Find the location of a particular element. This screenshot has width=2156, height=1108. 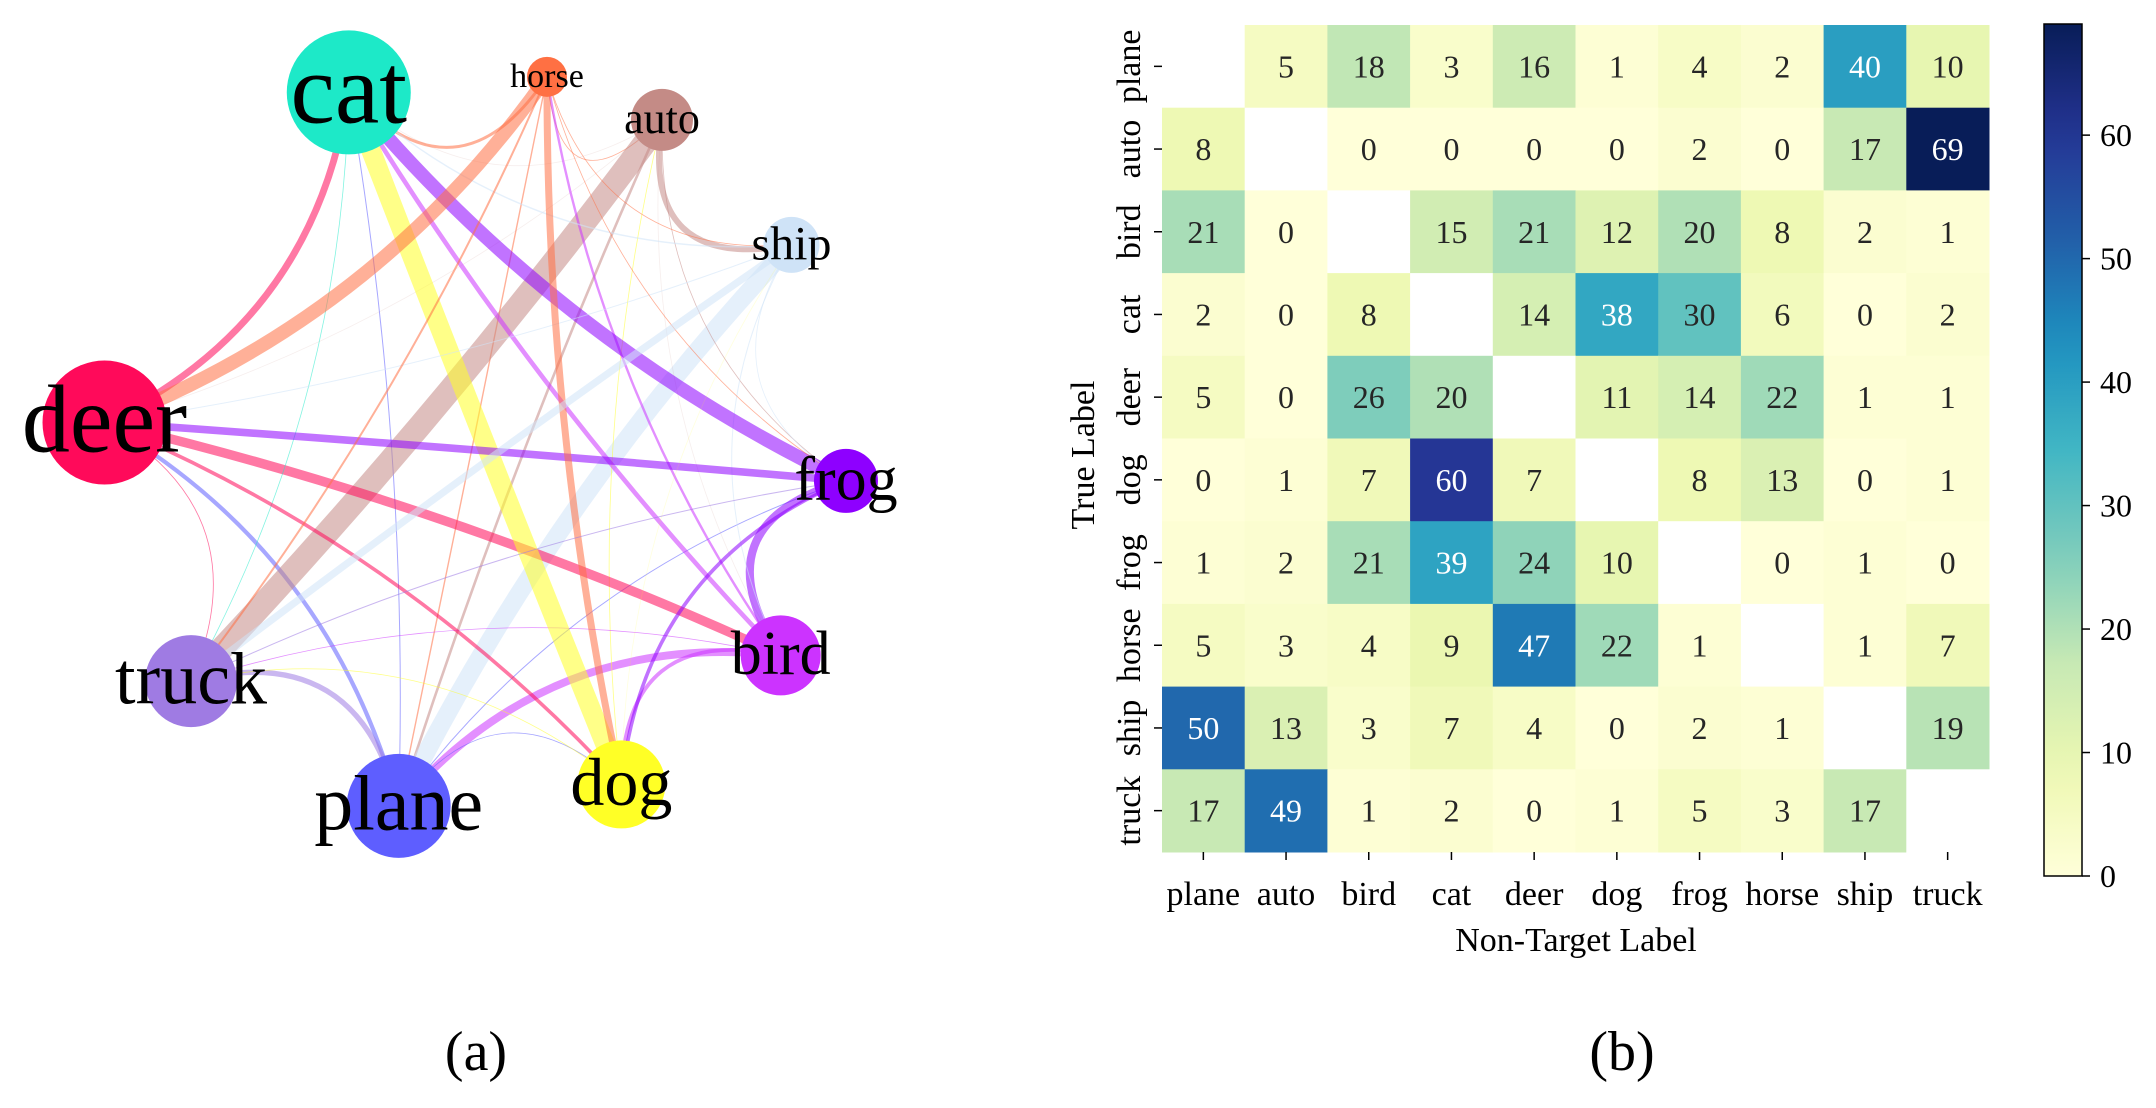

network-node-label: deer is located at coordinates (104, 418).